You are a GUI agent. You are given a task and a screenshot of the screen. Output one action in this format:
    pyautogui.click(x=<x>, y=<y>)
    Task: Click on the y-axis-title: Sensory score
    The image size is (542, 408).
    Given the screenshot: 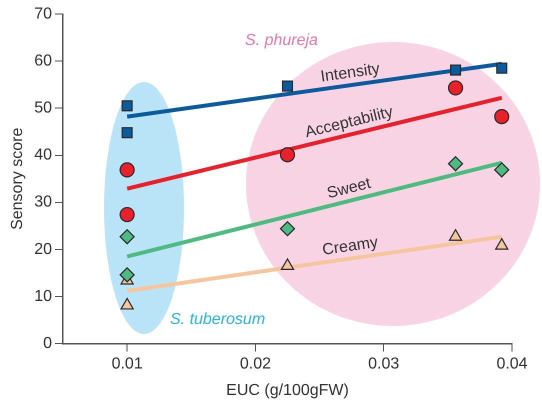 What is the action you would take?
    pyautogui.click(x=17, y=179)
    